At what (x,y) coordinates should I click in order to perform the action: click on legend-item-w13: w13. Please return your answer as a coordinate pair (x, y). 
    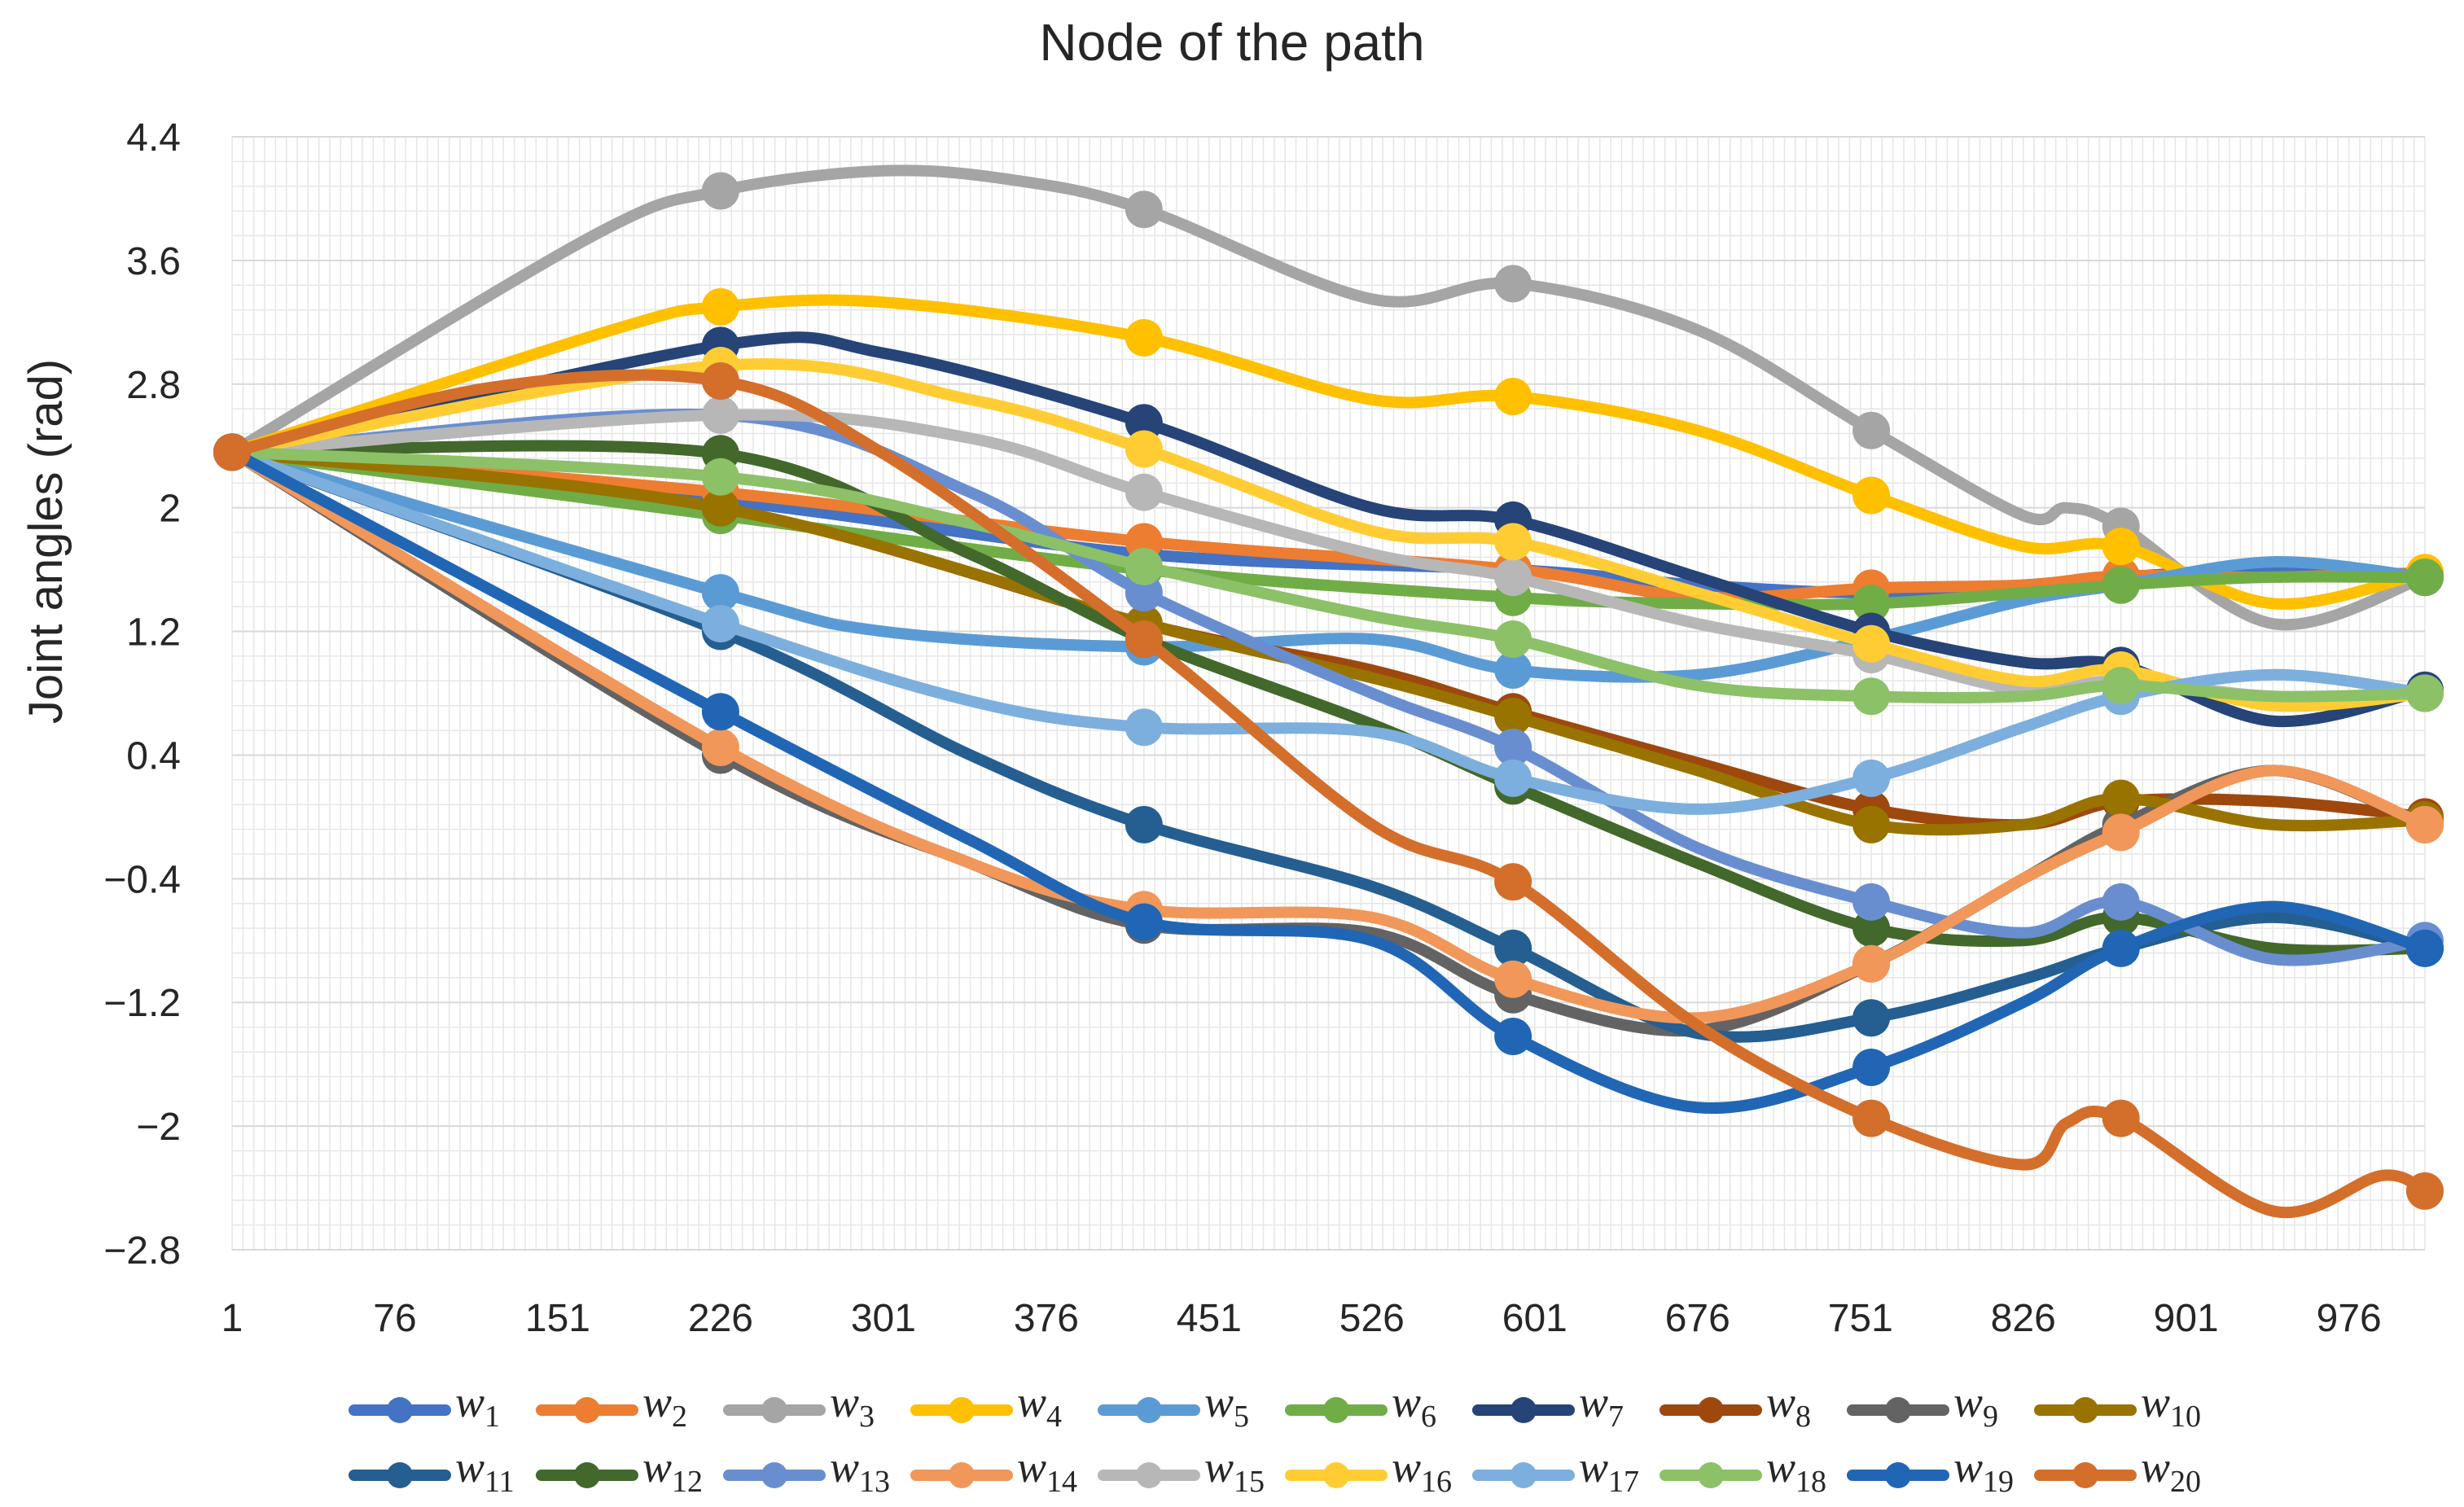
    Looking at the image, I should click on (806, 1471).